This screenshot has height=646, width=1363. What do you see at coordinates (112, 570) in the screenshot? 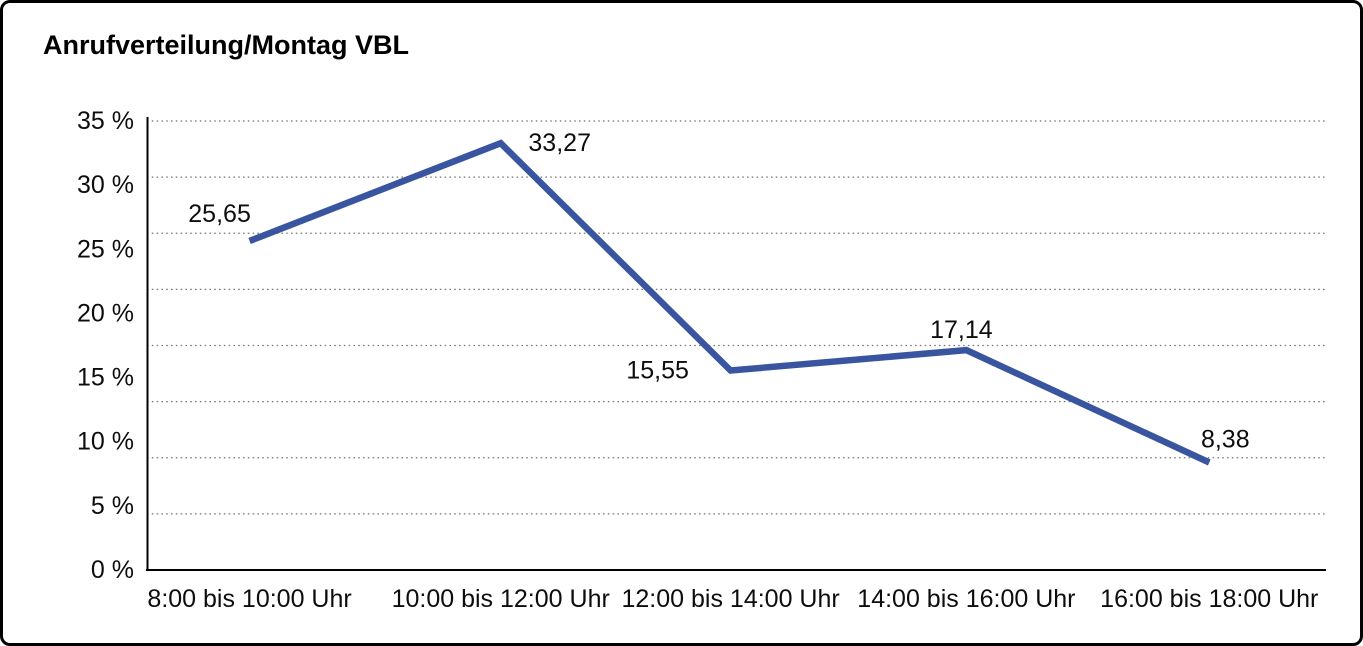
I see `y-axis-tick-label: 0 %` at bounding box center [112, 570].